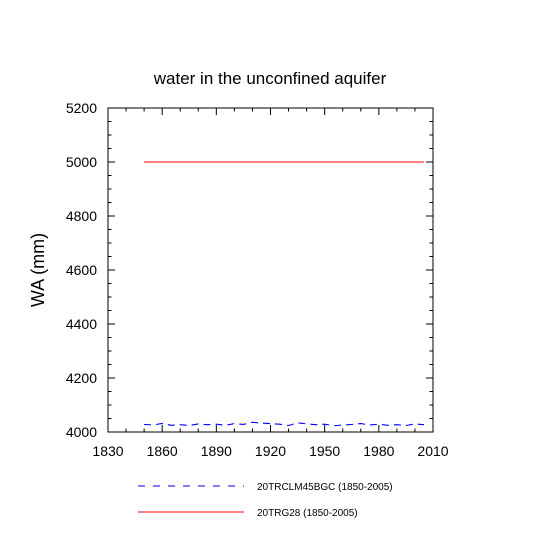  What do you see at coordinates (81, 378) in the screenshot?
I see `y-tick-label: 4200` at bounding box center [81, 378].